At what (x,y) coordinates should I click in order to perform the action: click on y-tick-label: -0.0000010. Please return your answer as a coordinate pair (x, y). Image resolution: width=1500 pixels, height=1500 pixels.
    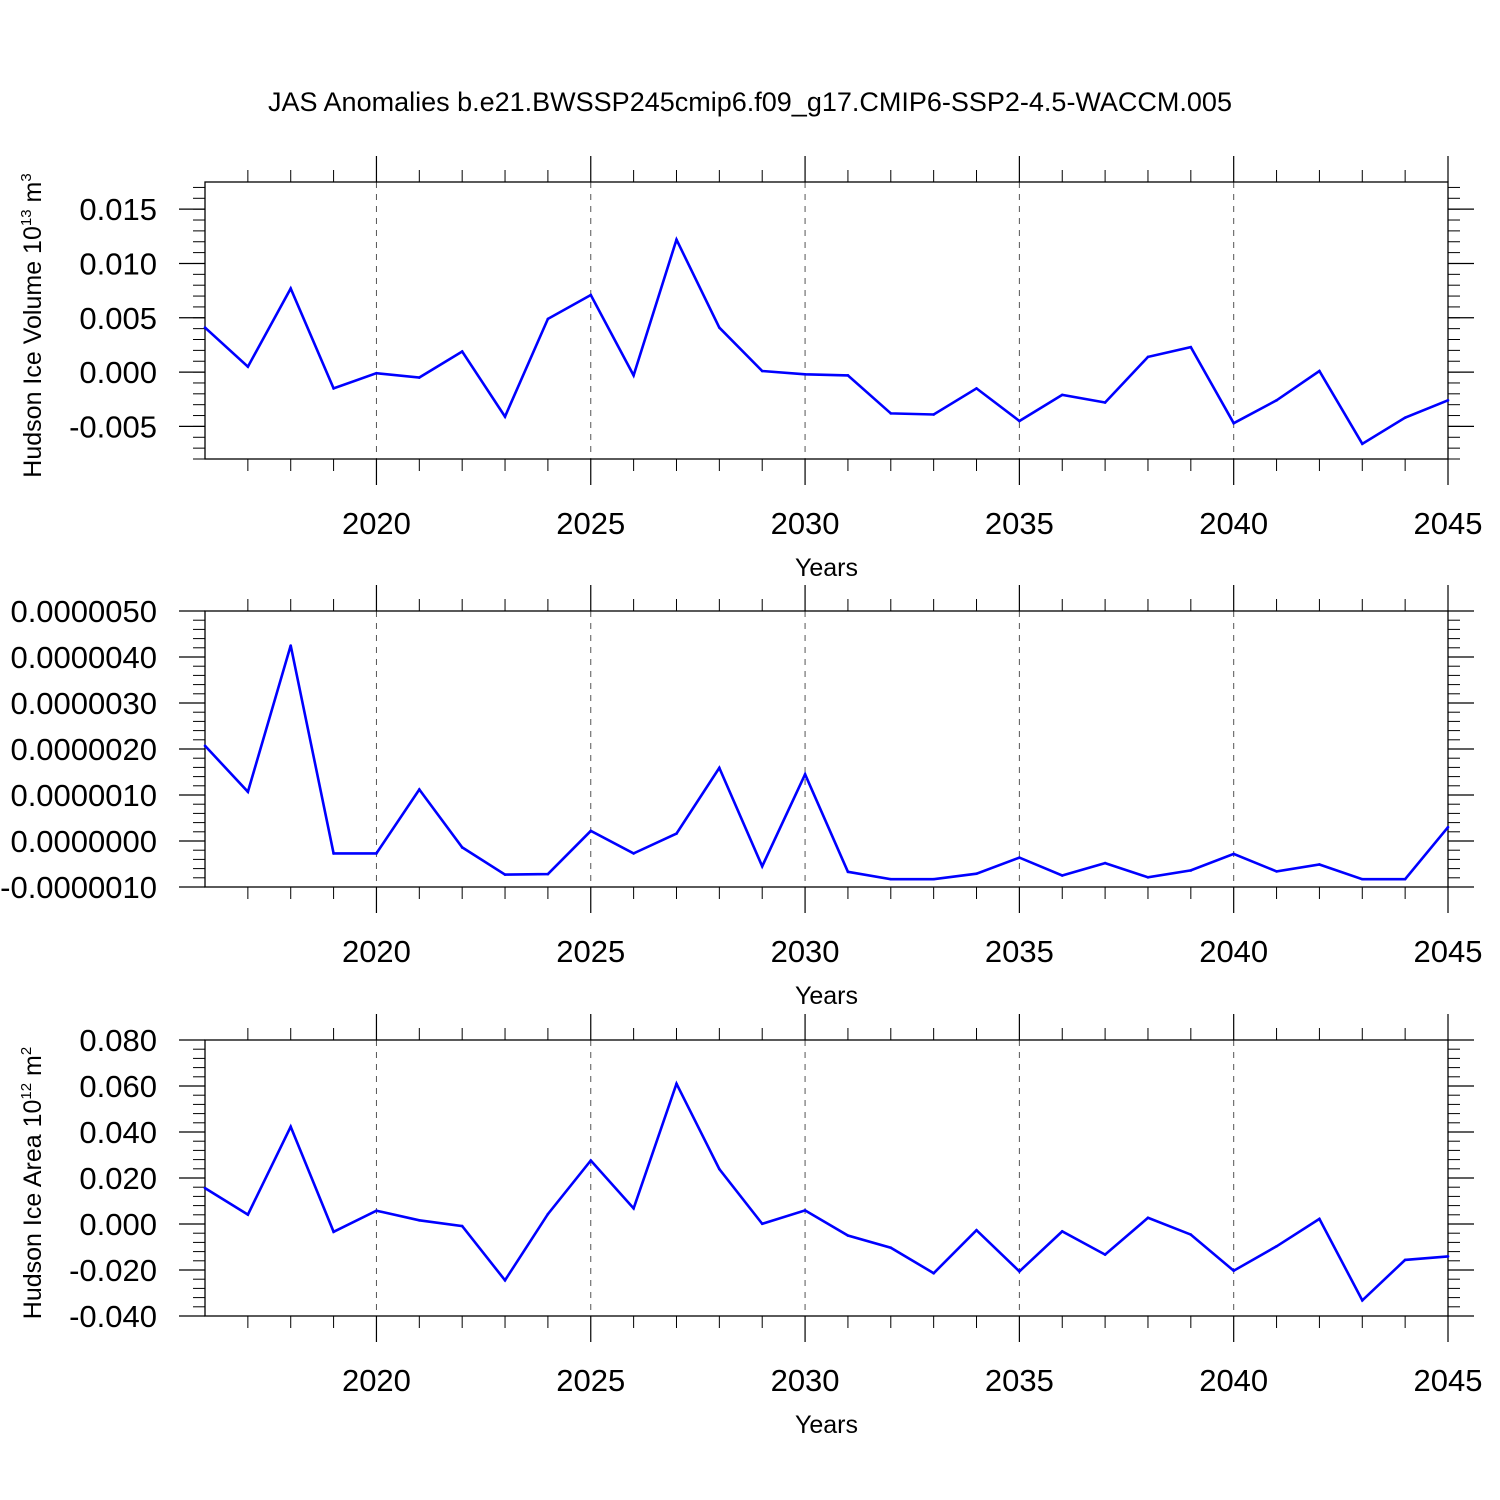
    Looking at the image, I should click on (78, 887).